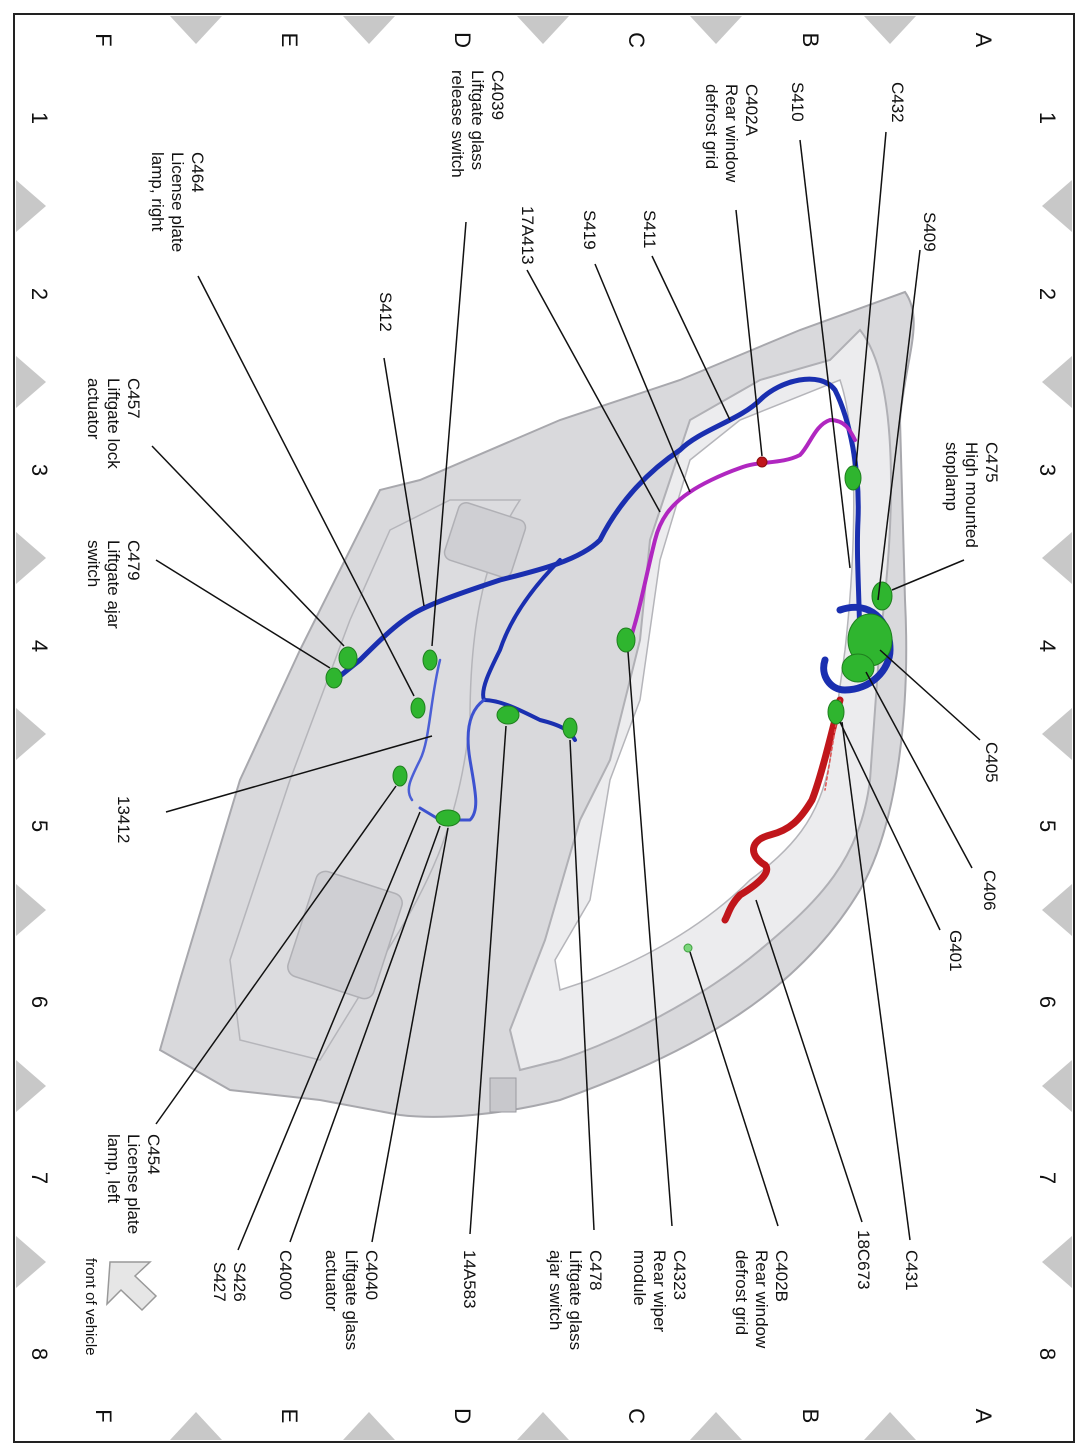 The height and width of the screenshot is (1456, 1088). I want to click on grid-row-top-b: B, so click(810, 40).